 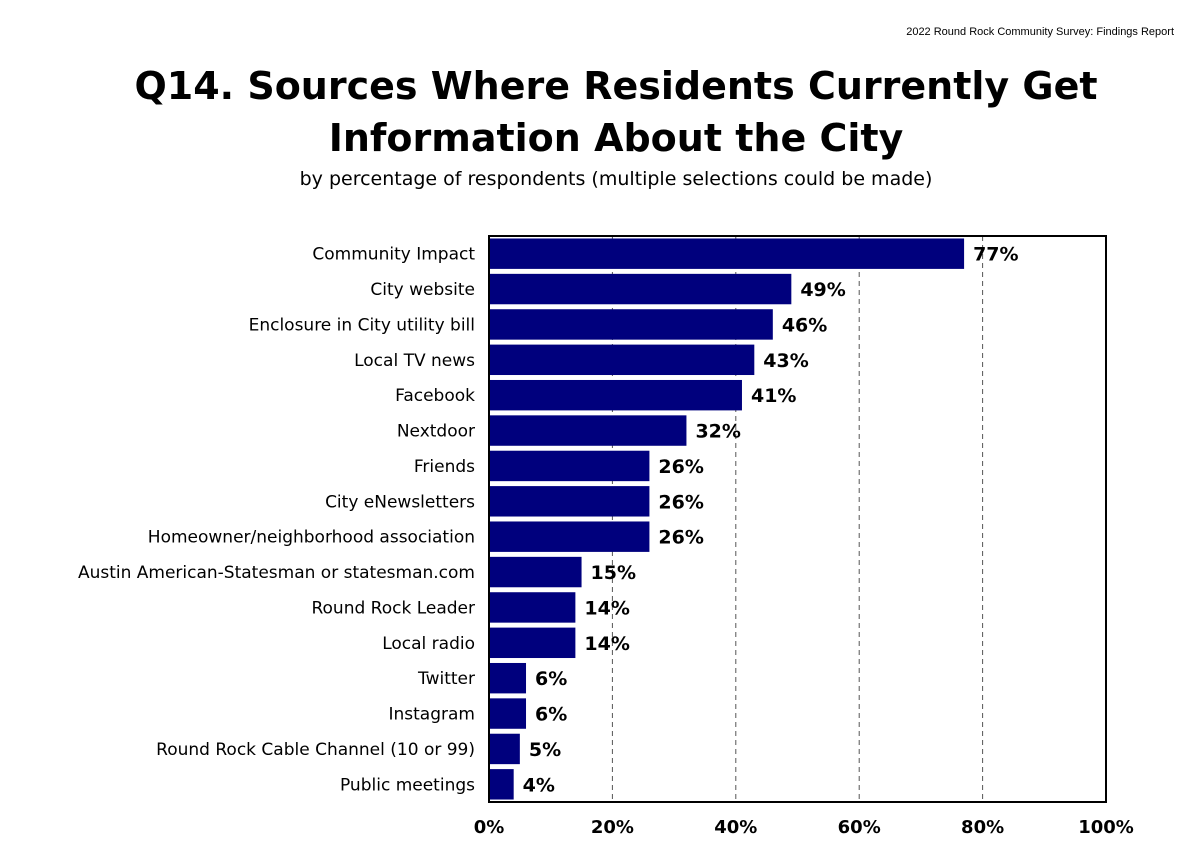 What do you see at coordinates (717, 432) in the screenshot?
I see `value-label: 32%` at bounding box center [717, 432].